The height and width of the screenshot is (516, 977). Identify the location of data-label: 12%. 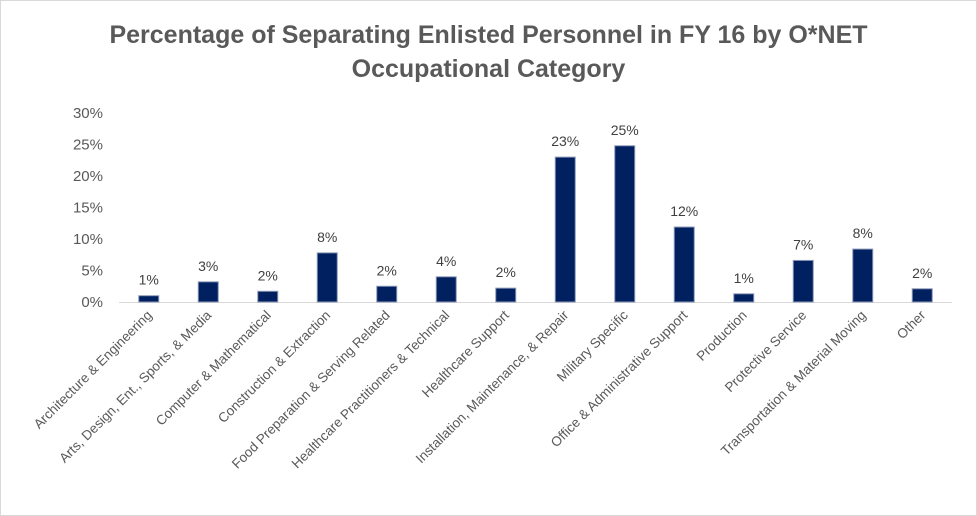
(684, 211).